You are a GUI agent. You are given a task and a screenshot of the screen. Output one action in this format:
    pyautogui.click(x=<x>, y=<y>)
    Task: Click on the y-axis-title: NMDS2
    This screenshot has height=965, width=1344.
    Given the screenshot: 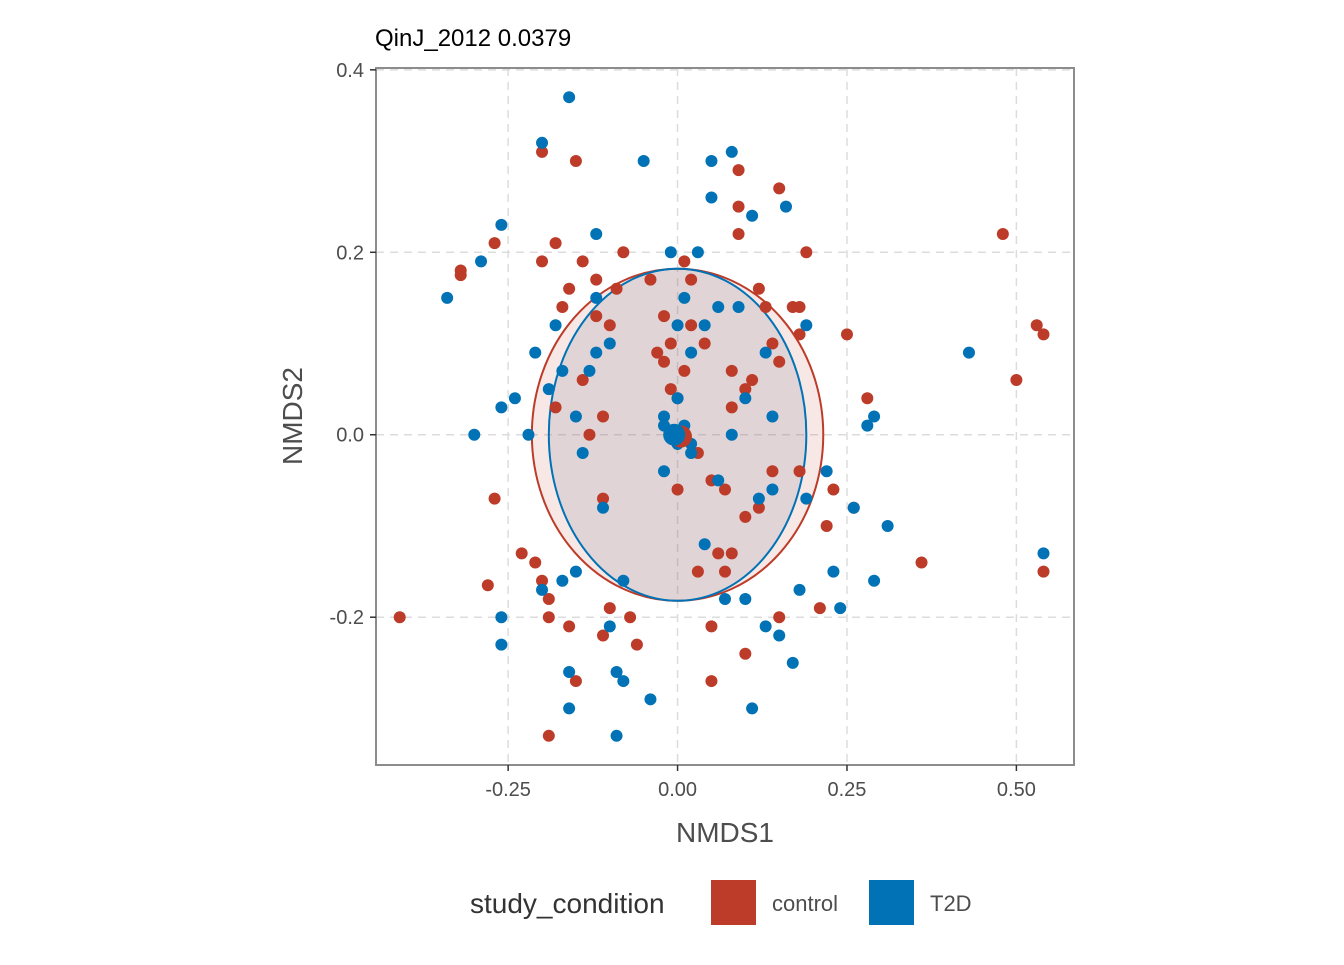 What is the action you would take?
    pyautogui.click(x=292, y=416)
    